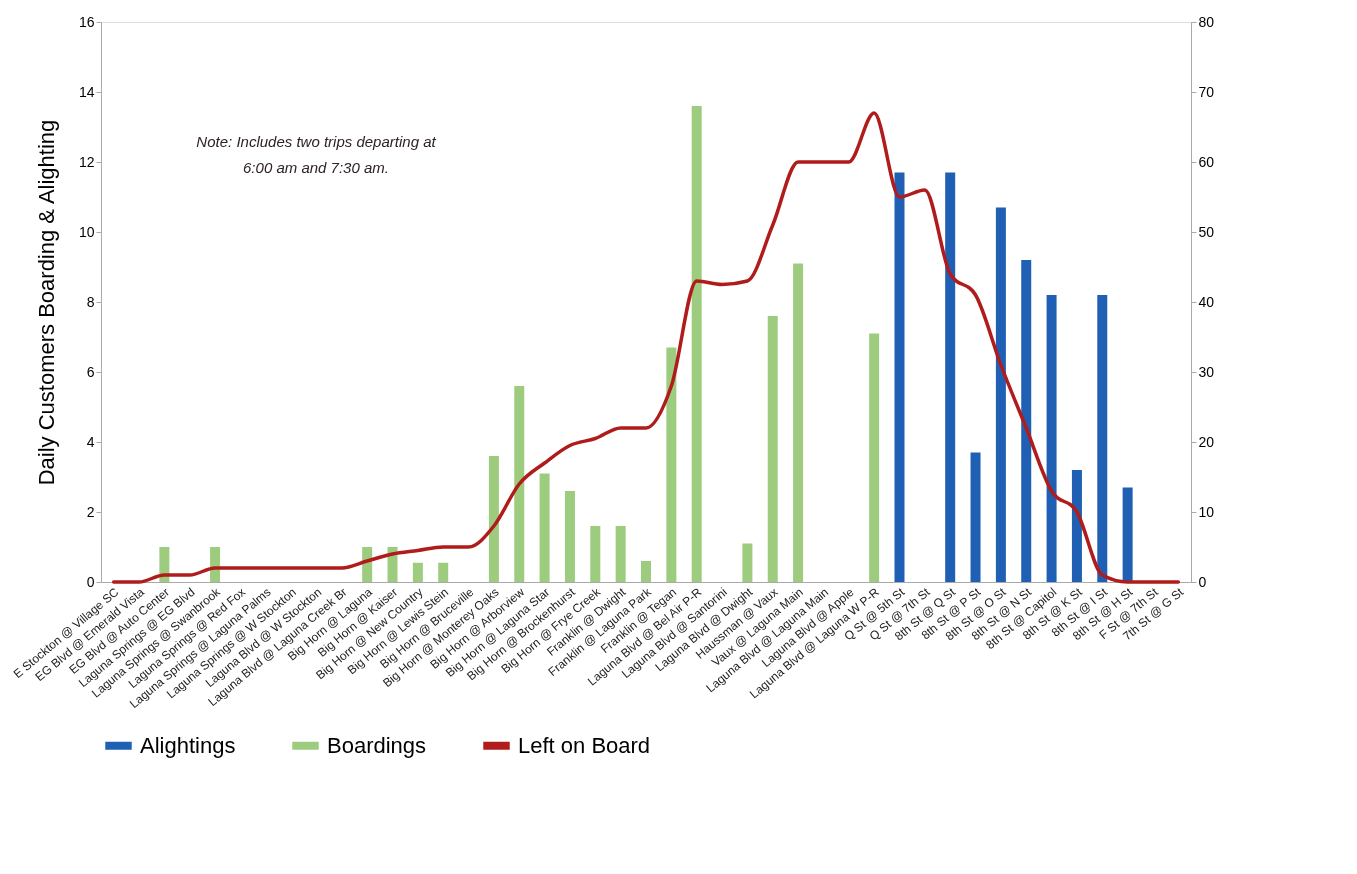  Describe the element at coordinates (90, 581) in the screenshot. I see `y-tick-label: 0` at that location.